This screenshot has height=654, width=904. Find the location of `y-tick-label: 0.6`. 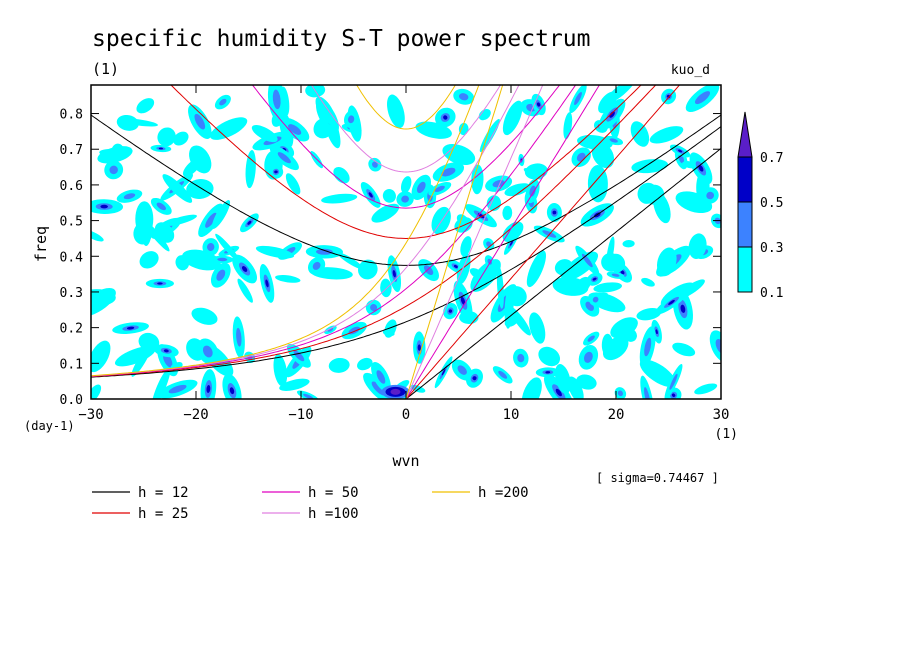

y-tick-label: 0.6 is located at coordinates (71, 186).